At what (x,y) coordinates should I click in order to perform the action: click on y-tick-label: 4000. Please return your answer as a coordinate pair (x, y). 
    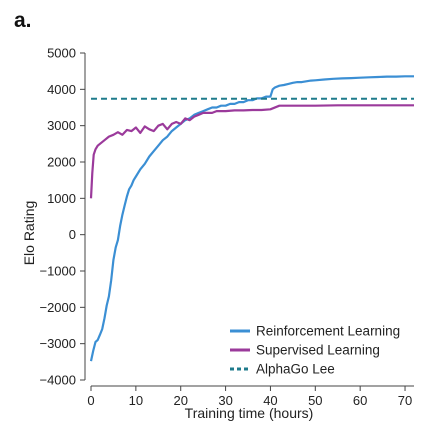
    Looking at the image, I should click on (61, 89).